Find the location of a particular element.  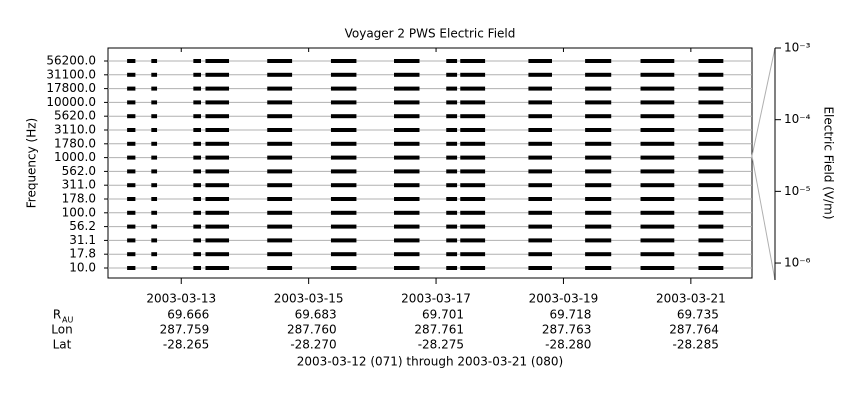

ephemeris-label: Lat is located at coordinates (62, 345).